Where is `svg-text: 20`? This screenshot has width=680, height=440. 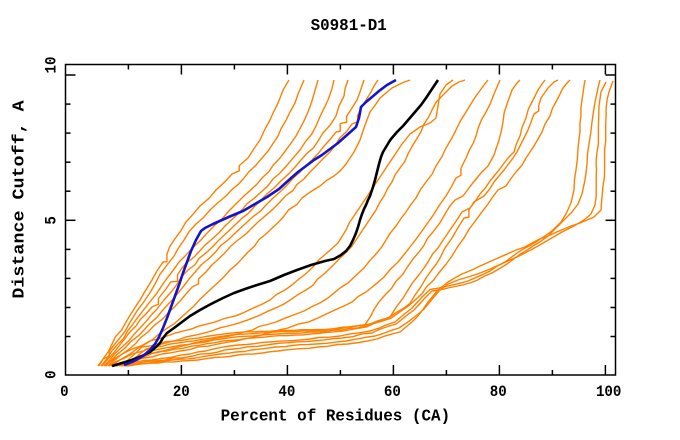
svg-text: 20 is located at coordinates (181, 392).